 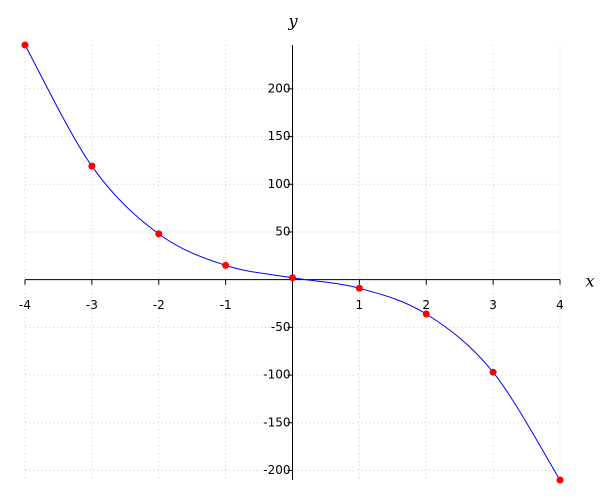 I want to click on x-tick-label: 1, so click(x=360, y=305).